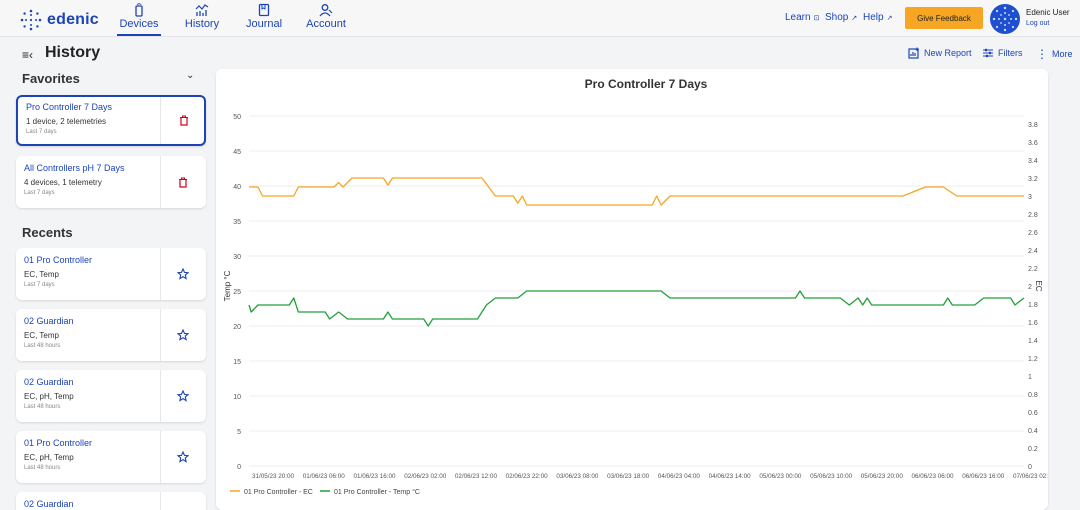  Describe the element at coordinates (1033, 179) in the screenshot. I see `y-tick-label-right: 3.2` at that location.